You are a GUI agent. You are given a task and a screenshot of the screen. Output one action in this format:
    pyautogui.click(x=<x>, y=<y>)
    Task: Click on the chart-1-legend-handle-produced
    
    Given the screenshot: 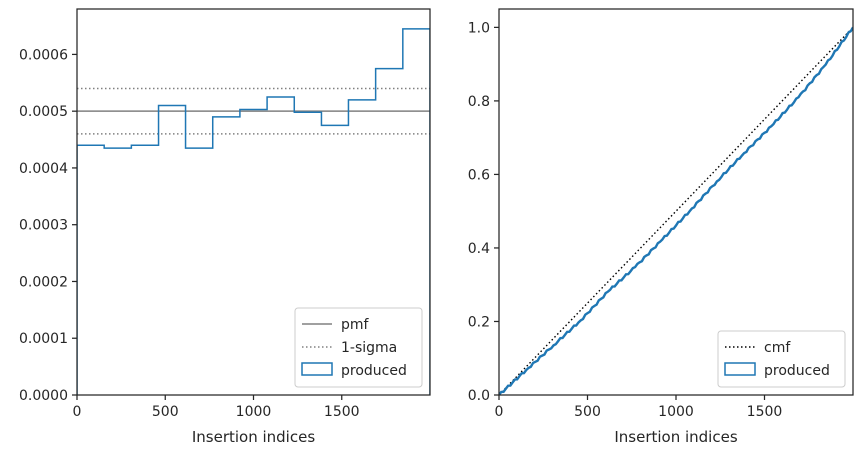 What is the action you would take?
    pyautogui.click(x=740, y=369)
    